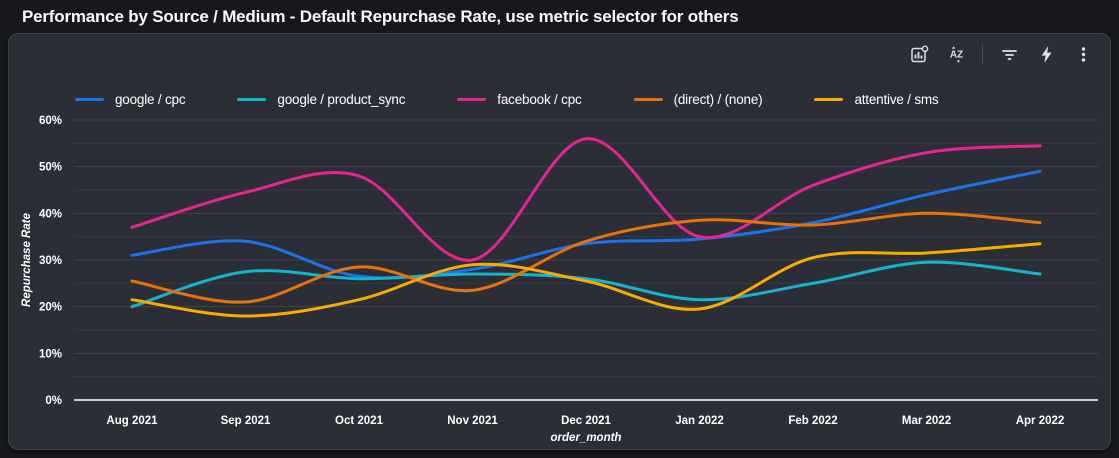 The height and width of the screenshot is (458, 1119). I want to click on lightning-button, so click(1046, 54).